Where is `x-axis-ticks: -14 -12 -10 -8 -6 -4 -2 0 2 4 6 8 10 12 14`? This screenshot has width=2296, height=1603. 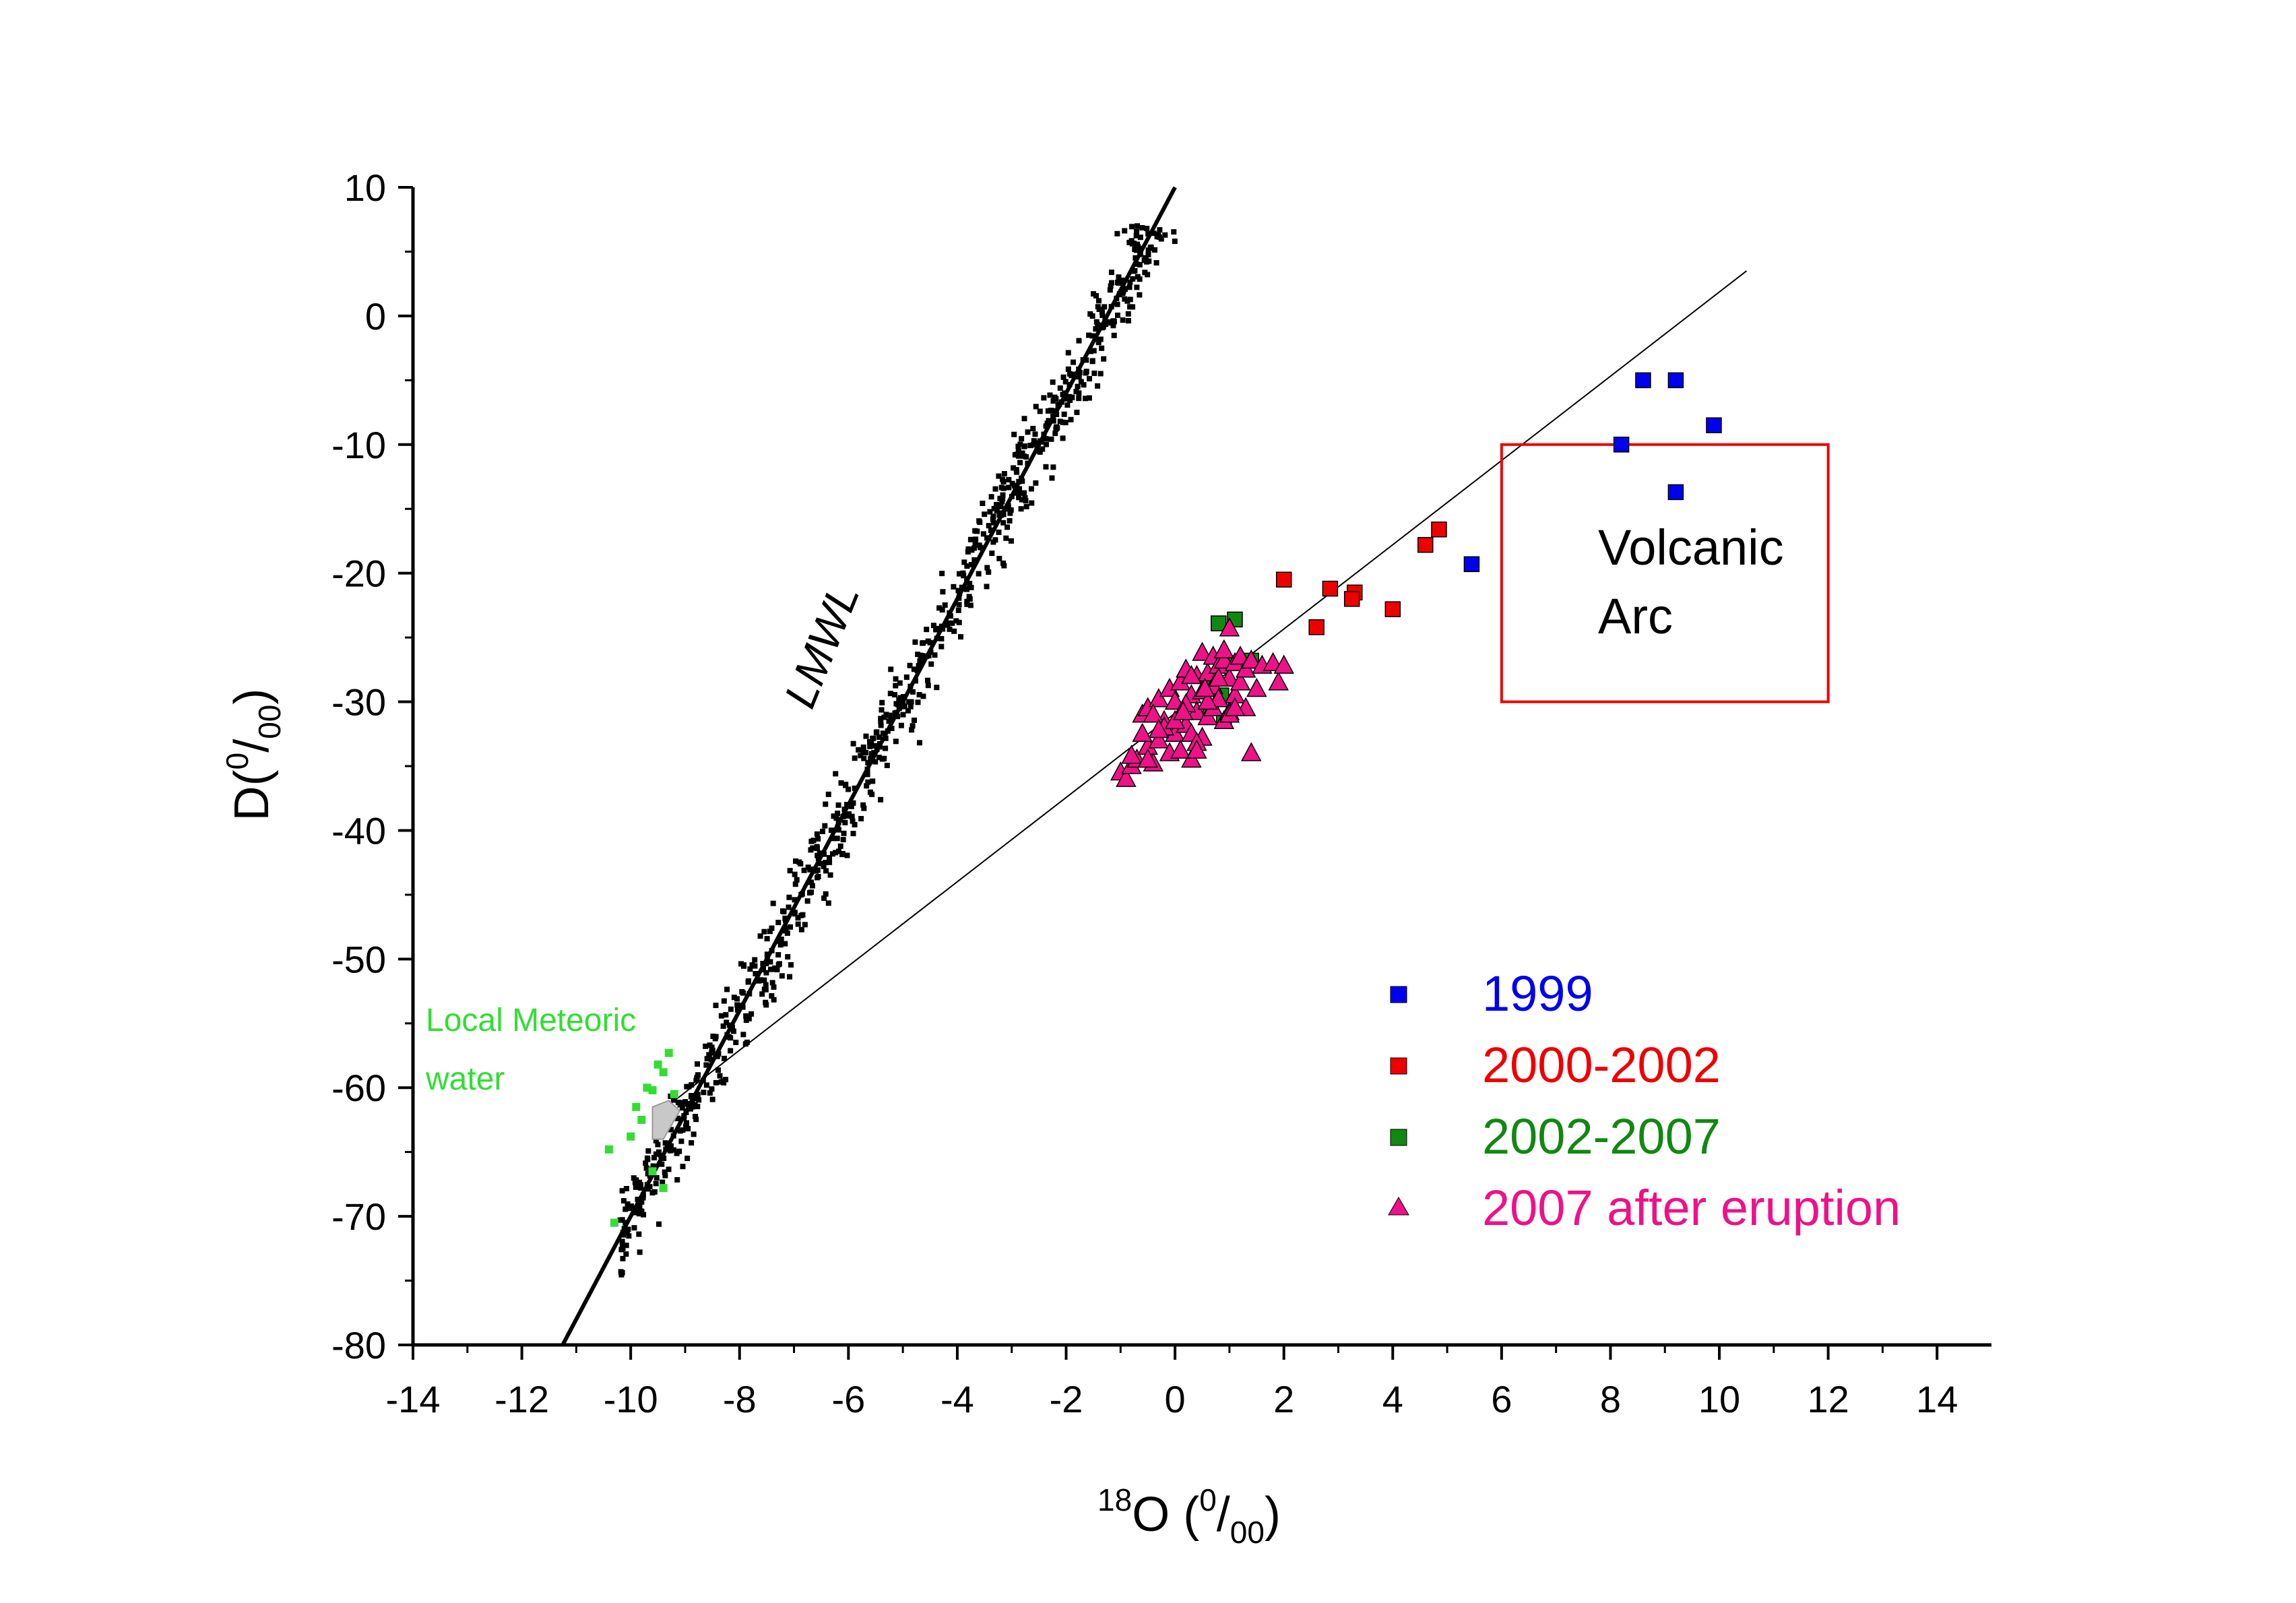 x-axis-ticks: -14 -12 -10 -8 -6 -4 -2 0 2 4 6 8 10 12 14 is located at coordinates (1172, 1382).